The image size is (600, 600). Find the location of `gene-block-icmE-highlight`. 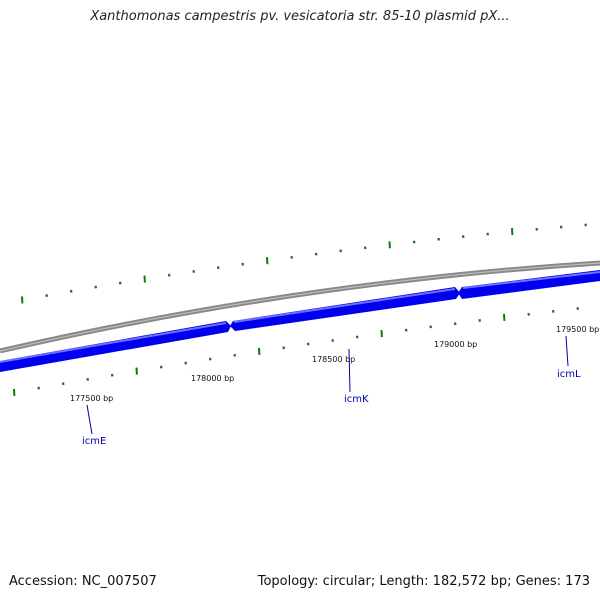

gene-block-icmE-highlight is located at coordinates (113, 342).